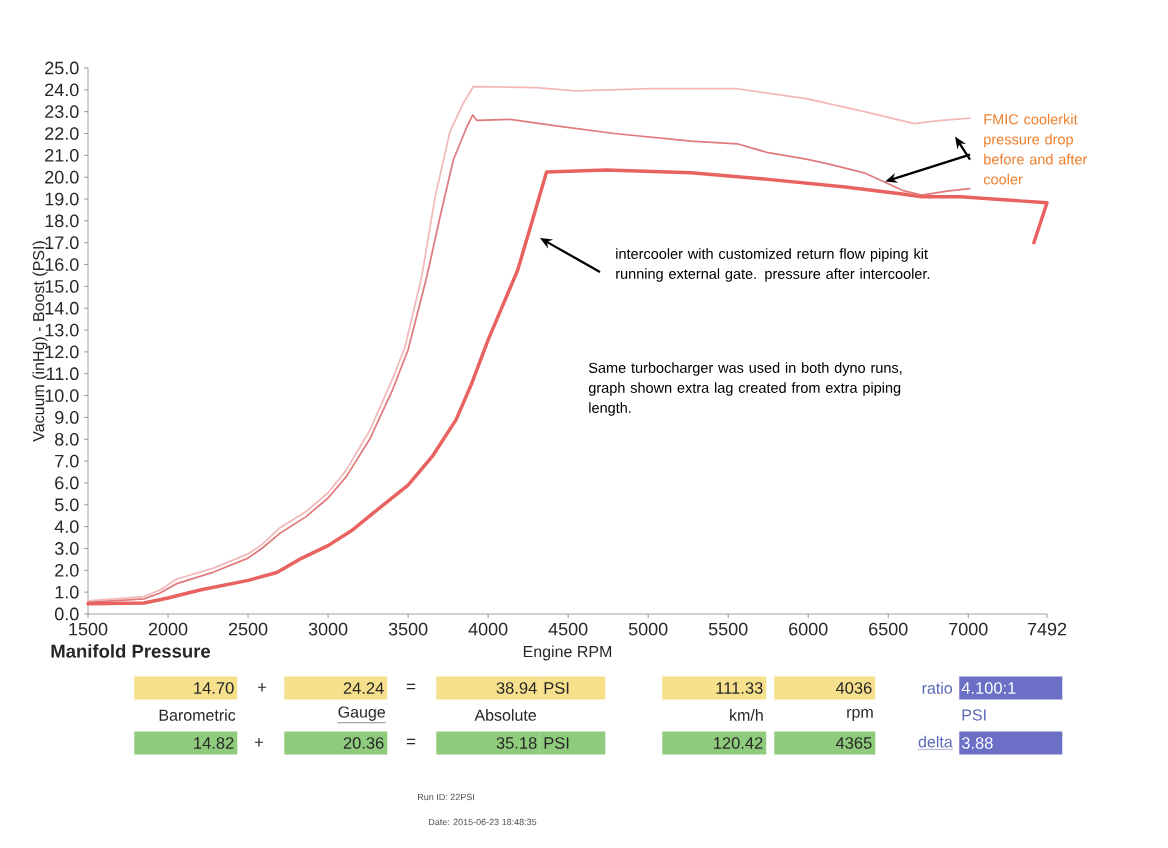  I want to click on x-tick-label: 6000, so click(808, 629).